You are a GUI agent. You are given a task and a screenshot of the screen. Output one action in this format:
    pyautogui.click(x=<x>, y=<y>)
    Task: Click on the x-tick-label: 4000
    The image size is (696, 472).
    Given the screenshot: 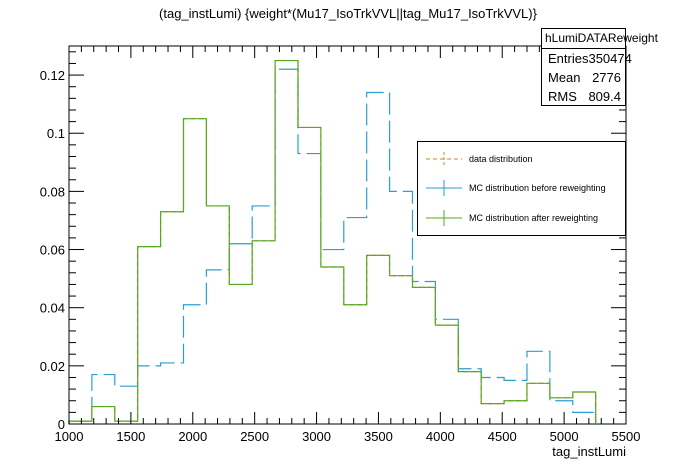 What is the action you would take?
    pyautogui.click(x=440, y=436)
    